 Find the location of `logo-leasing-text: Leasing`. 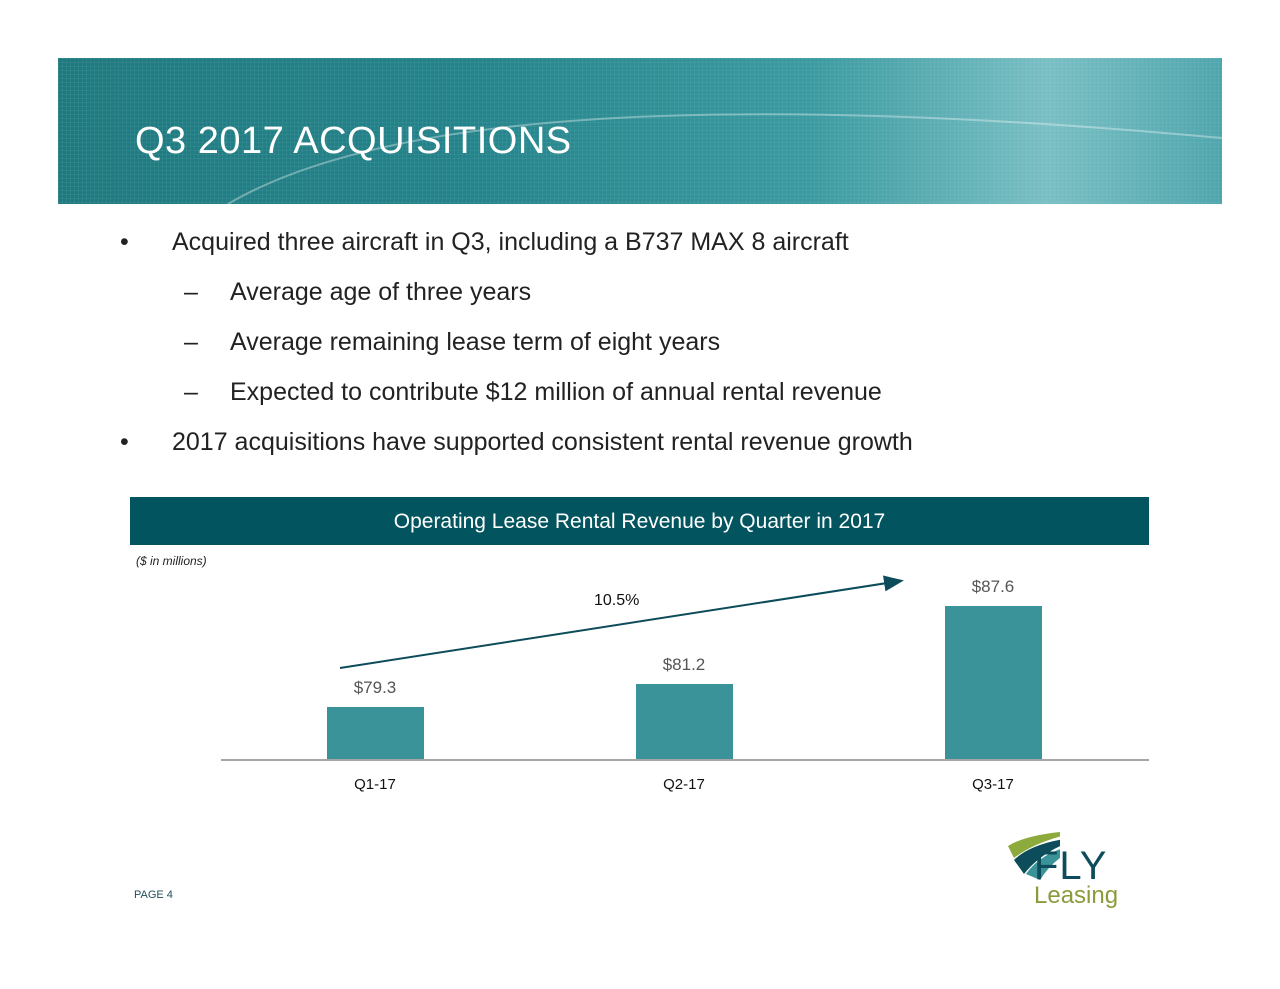

logo-leasing-text: Leasing is located at coordinates (1076, 895).